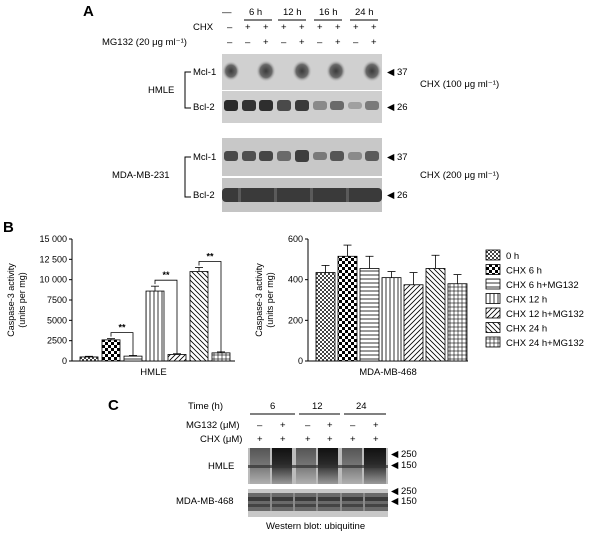 This screenshot has height=534, width=590. Describe the element at coordinates (545, 314) in the screenshot. I see `legend-label: CHX 12 h+MG132` at that location.